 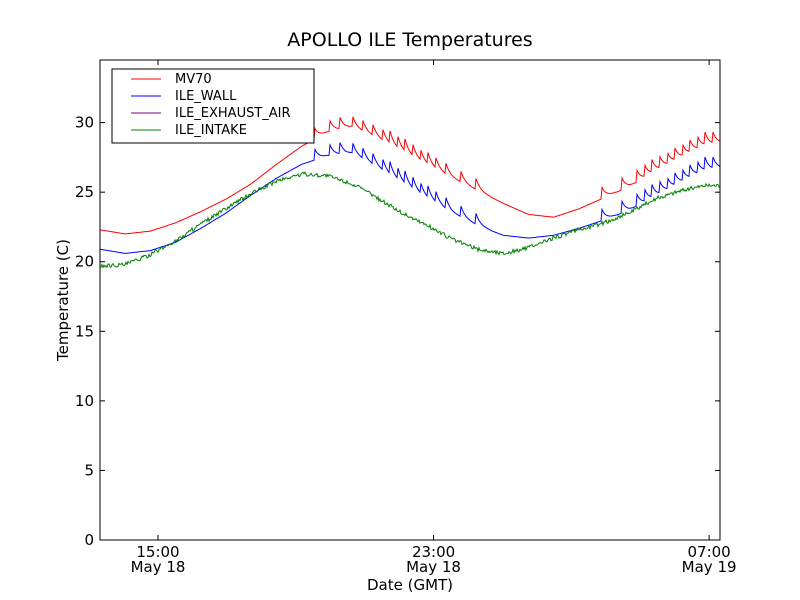 I want to click on x-tick-label-time: 07:00, so click(x=708, y=552).